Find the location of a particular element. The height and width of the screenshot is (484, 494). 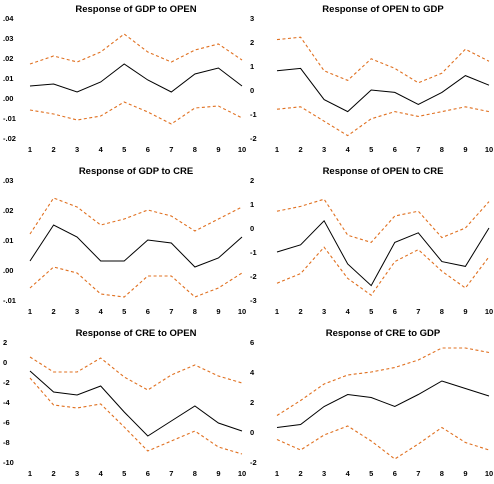

chart-title: Response of OPEN to GDP is located at coordinates (383, 9).